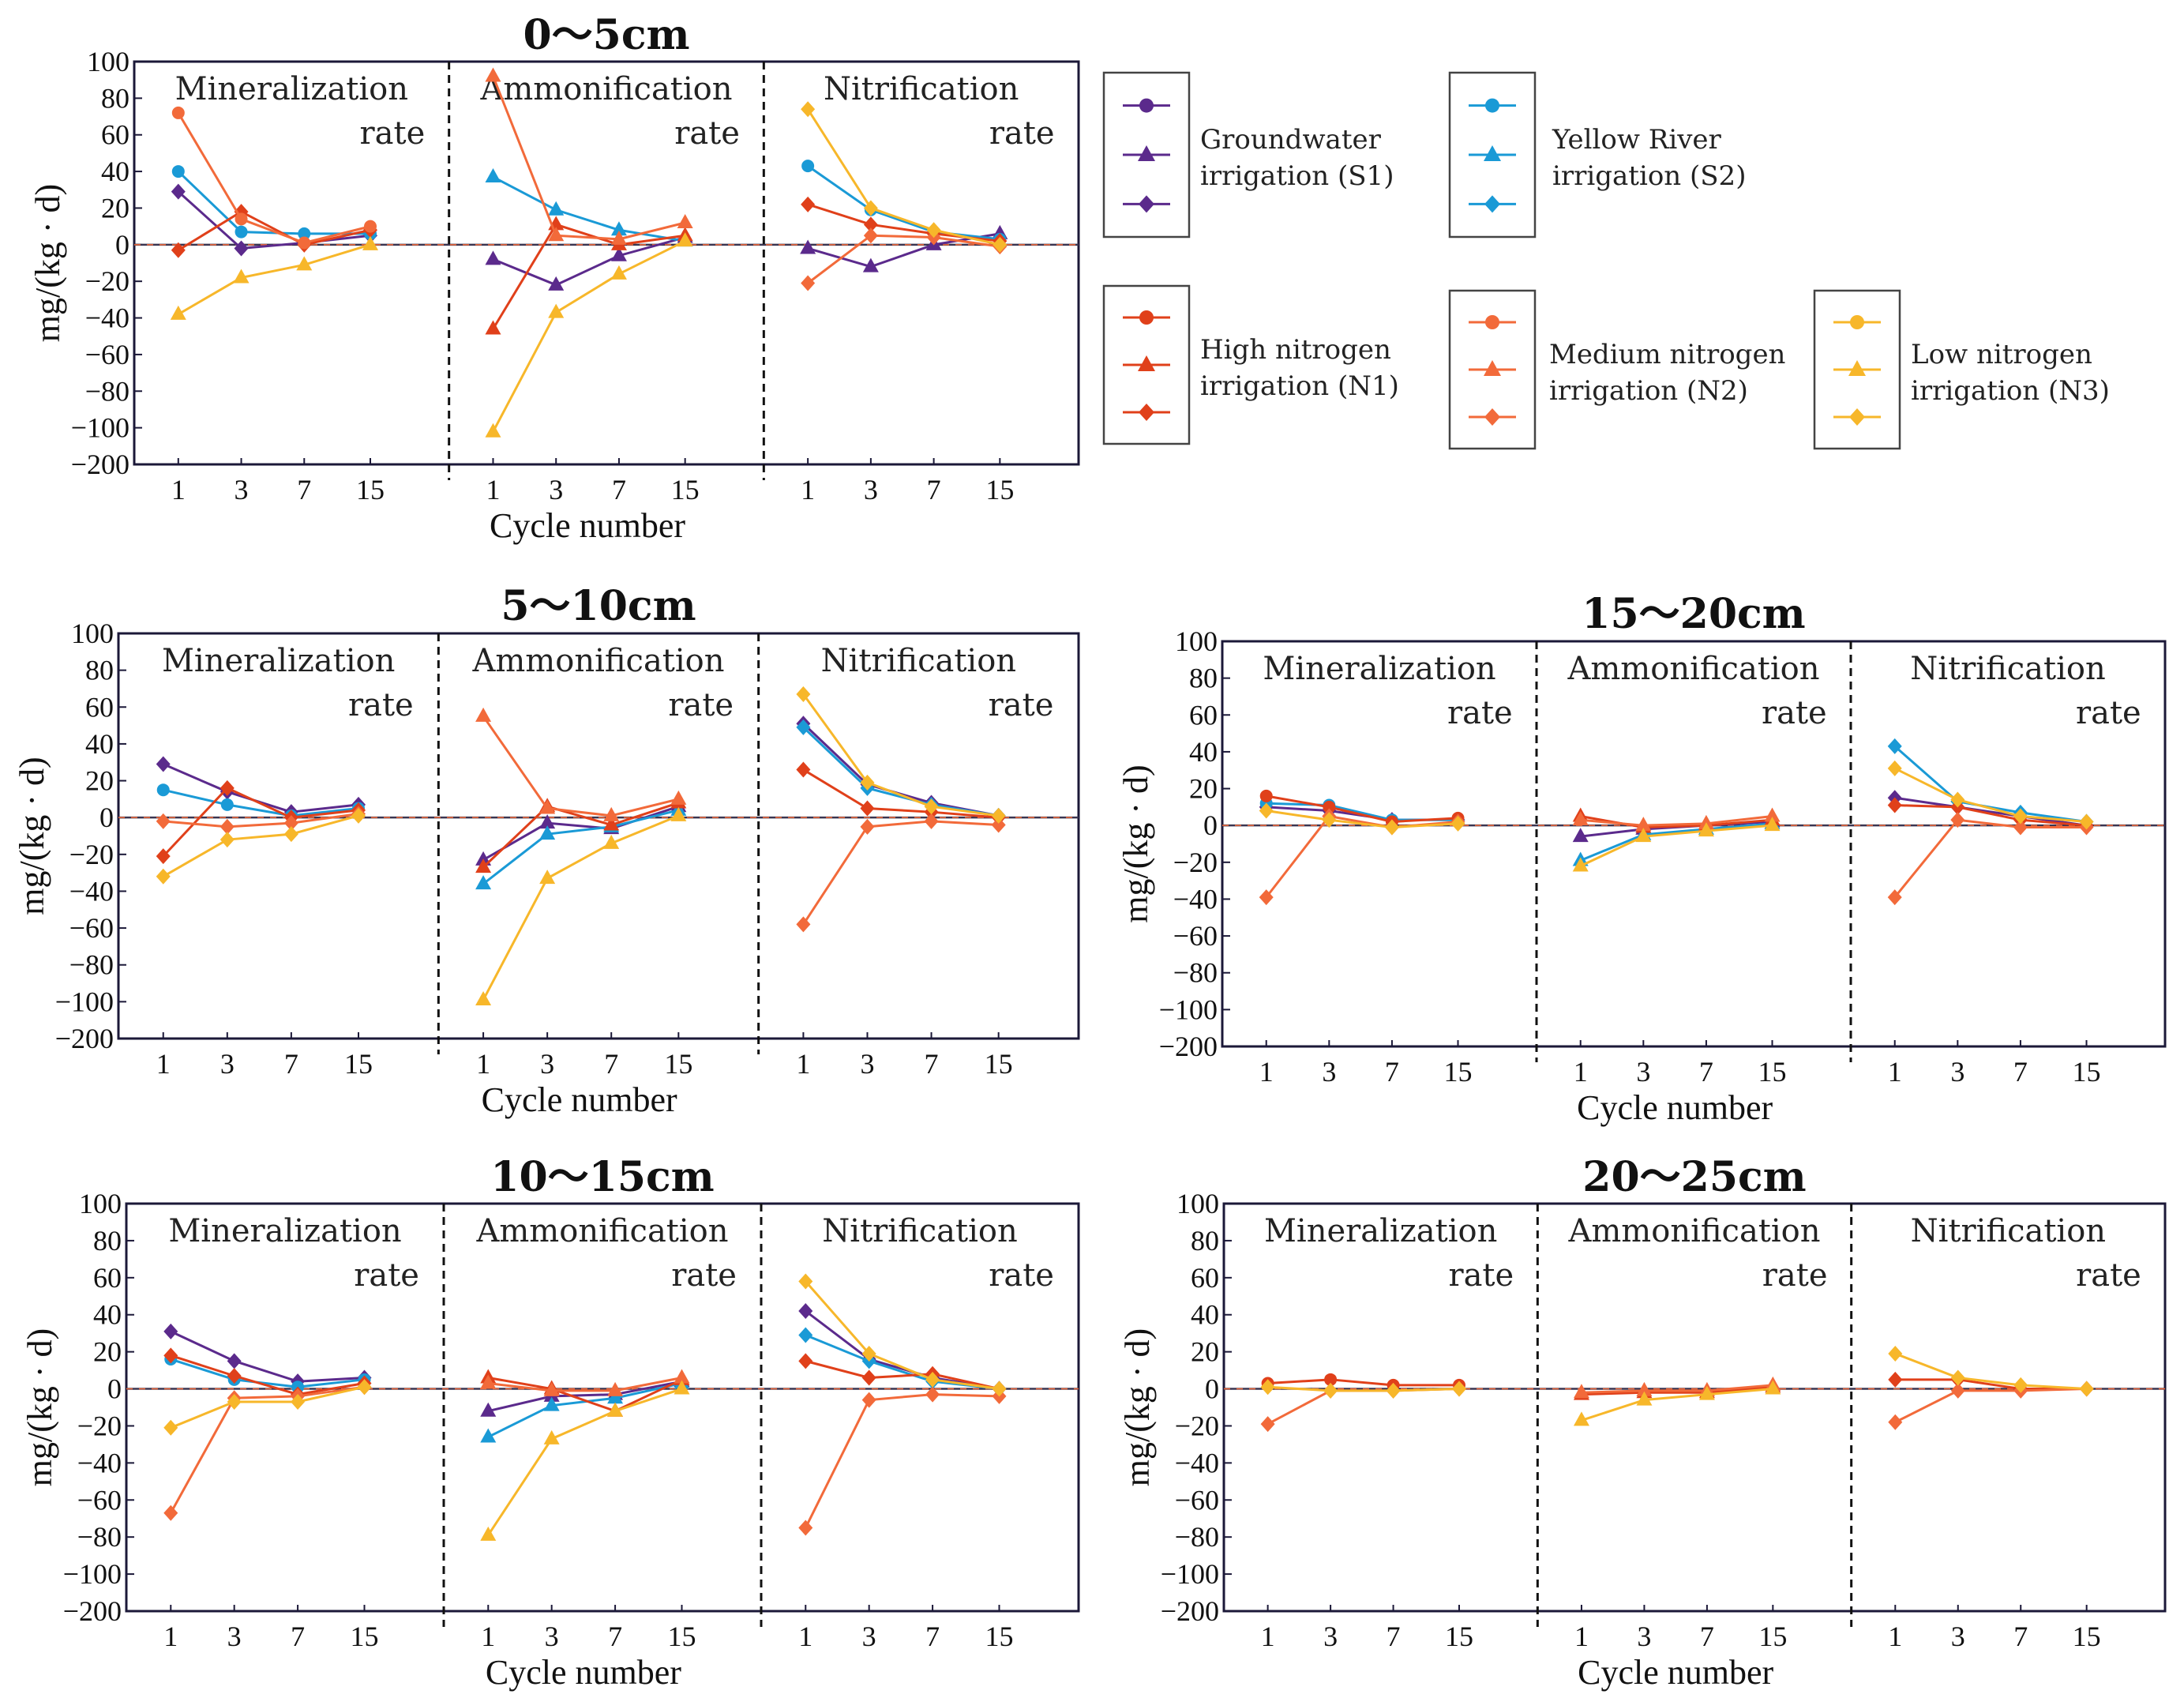 This screenshot has height=1698, width=2184. I want to click on legend-label: High nitrogen, so click(1295, 350).